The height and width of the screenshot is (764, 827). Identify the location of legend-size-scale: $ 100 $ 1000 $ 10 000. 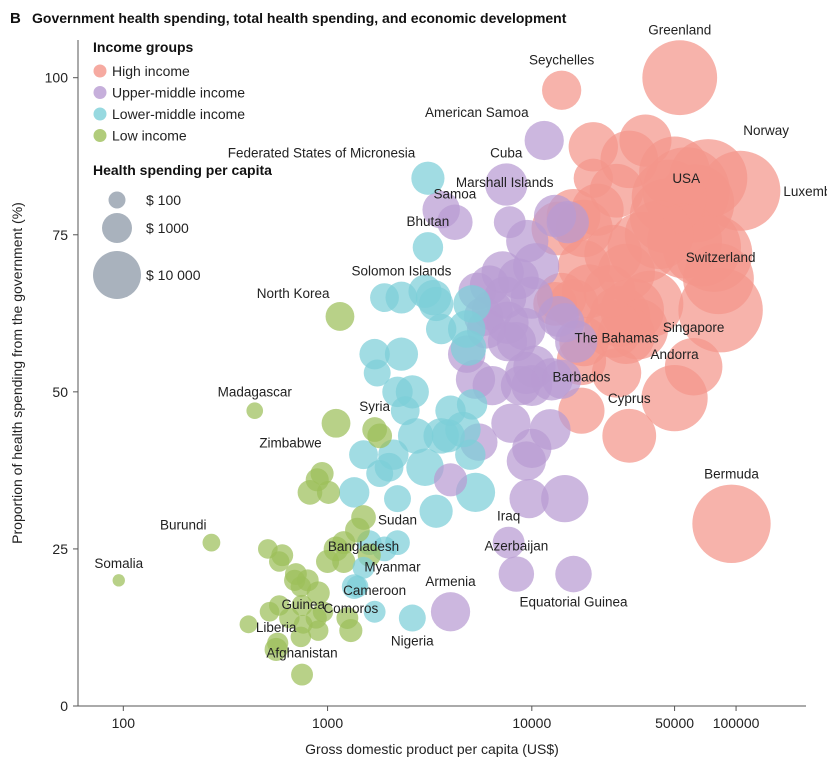
(147, 245).